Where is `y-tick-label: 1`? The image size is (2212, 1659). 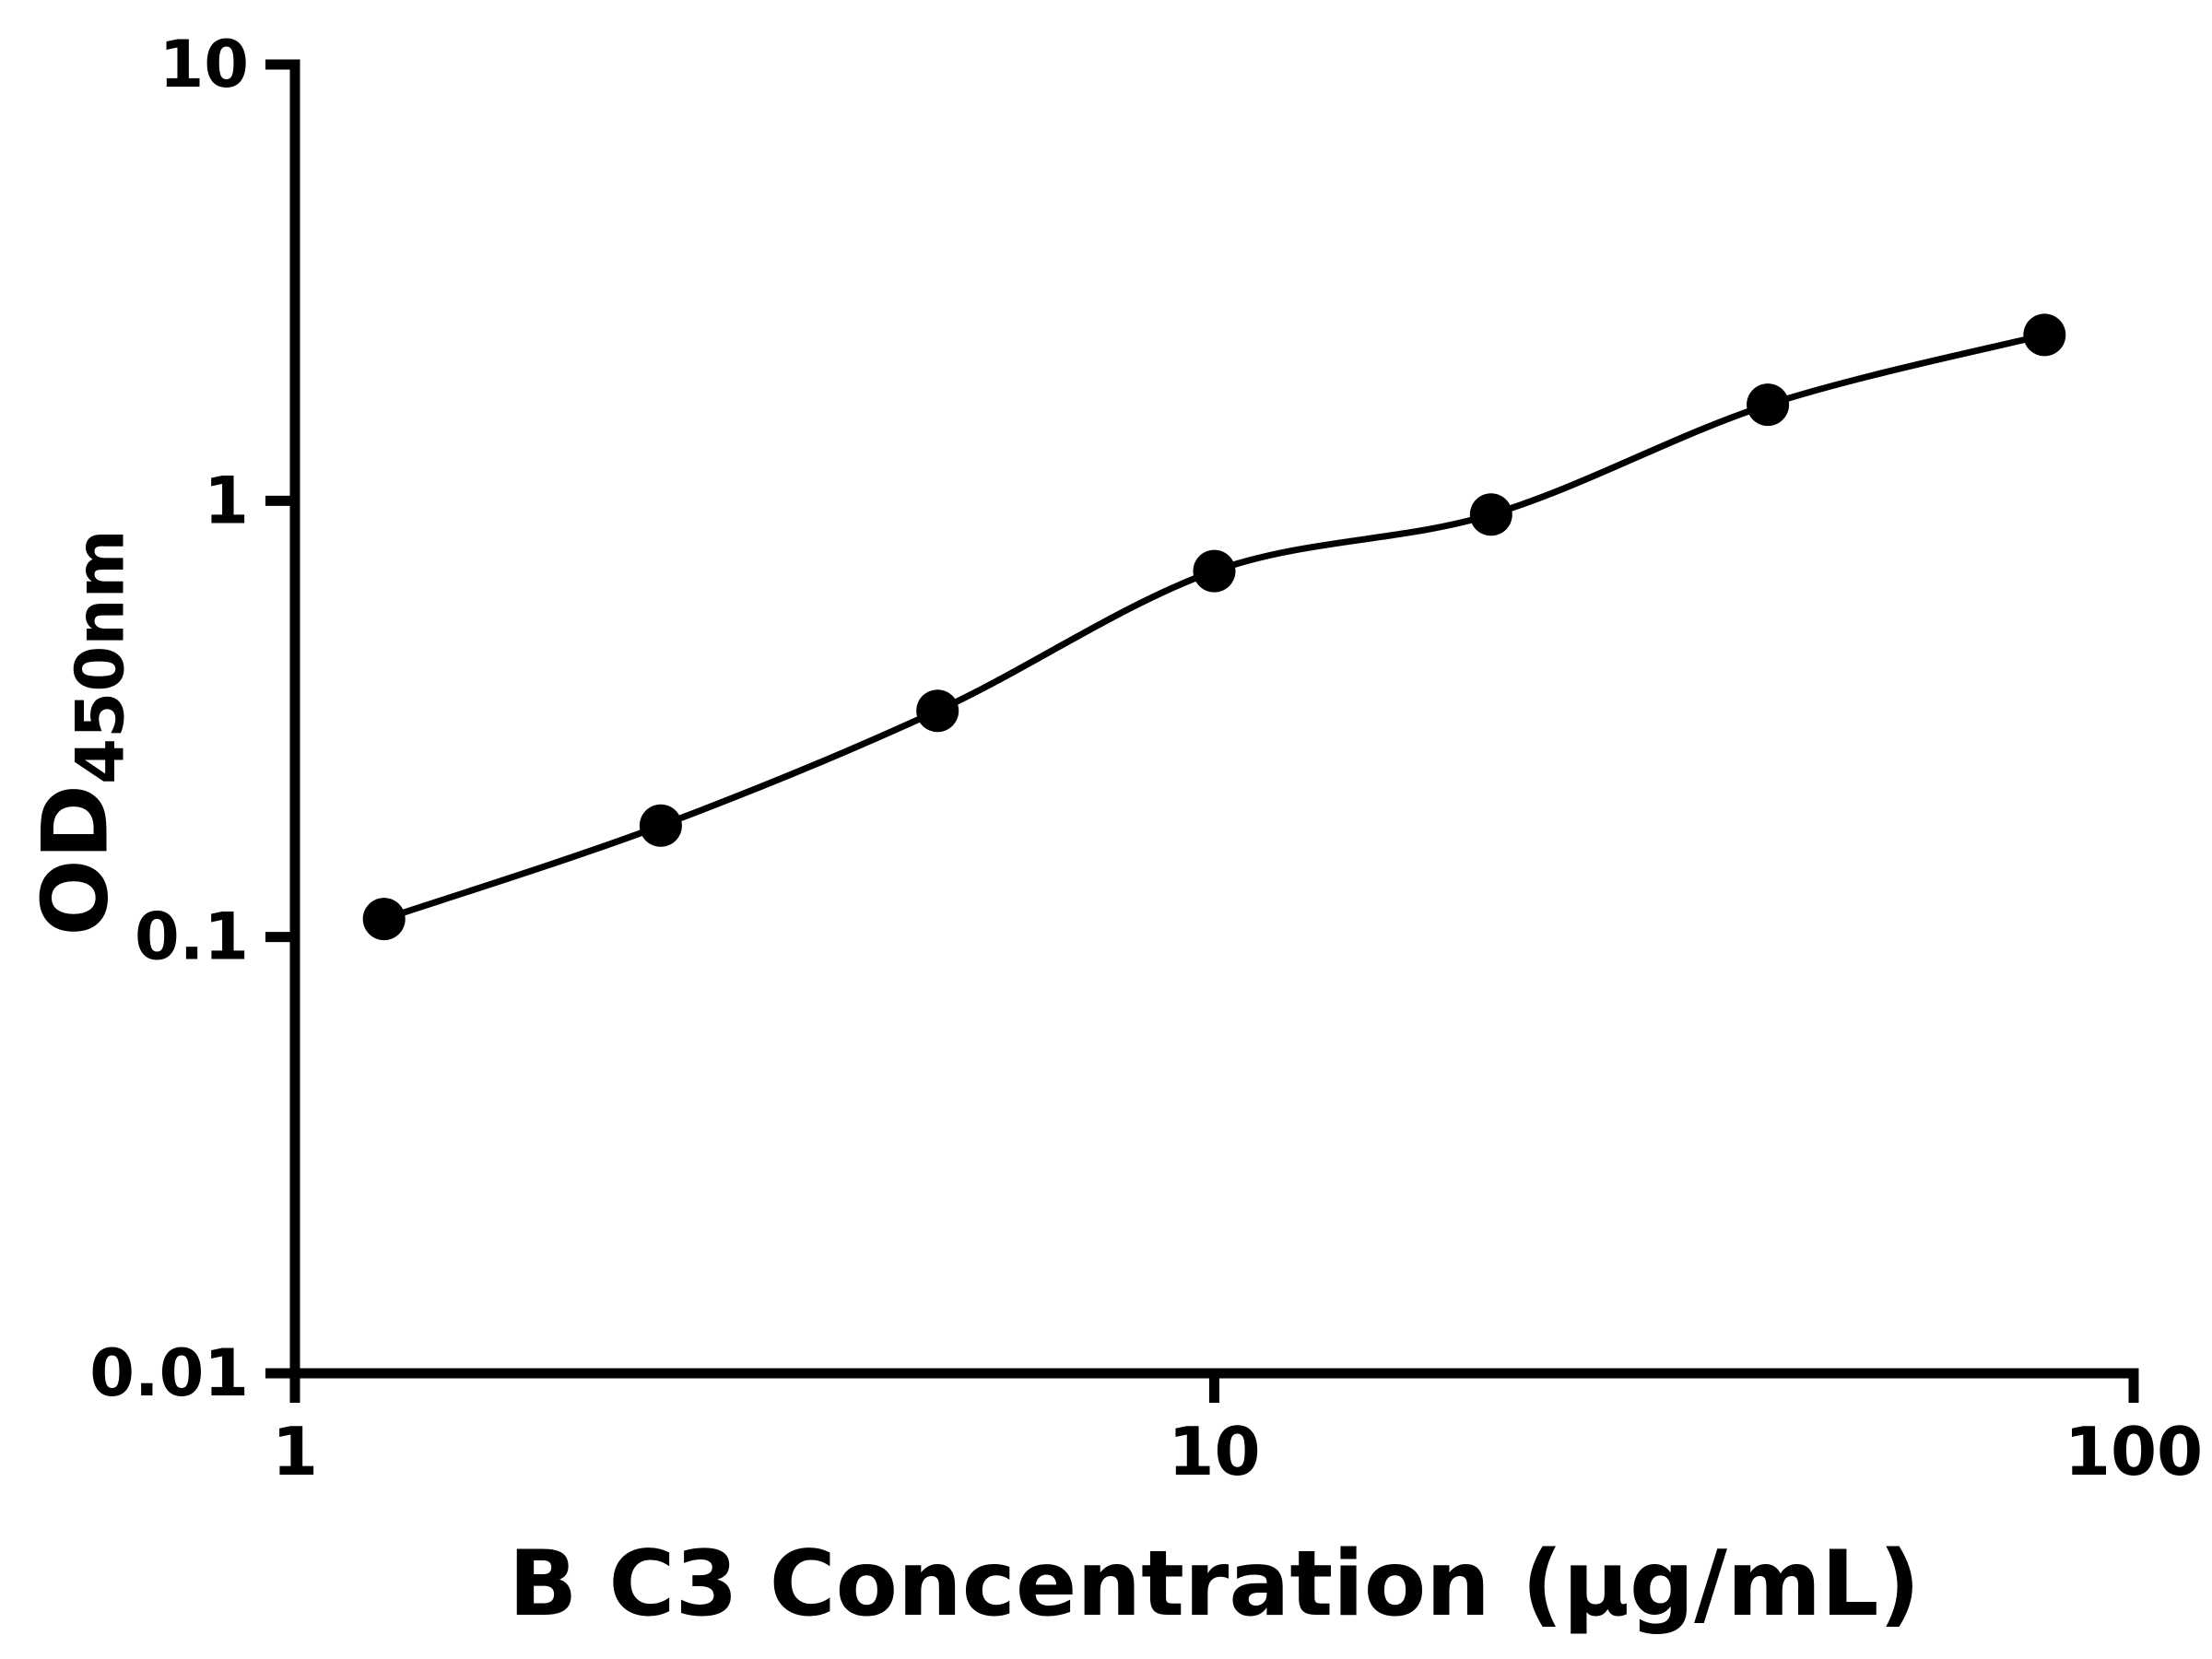 y-tick-label: 1 is located at coordinates (226, 500).